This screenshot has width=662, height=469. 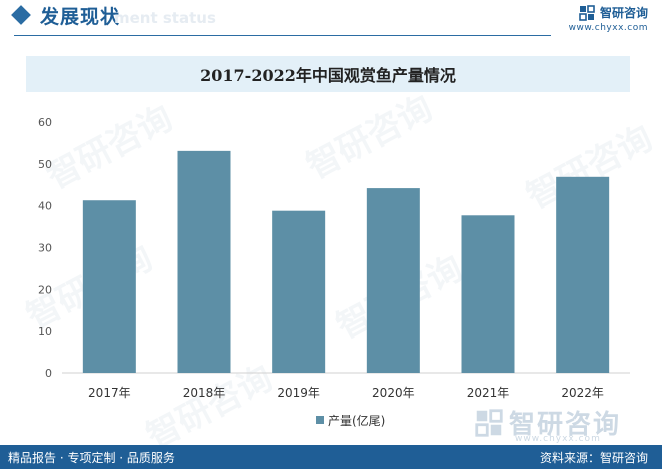 I want to click on chart-title: 2017-2022年中国观赏鱼产量情况, so click(x=328, y=75).